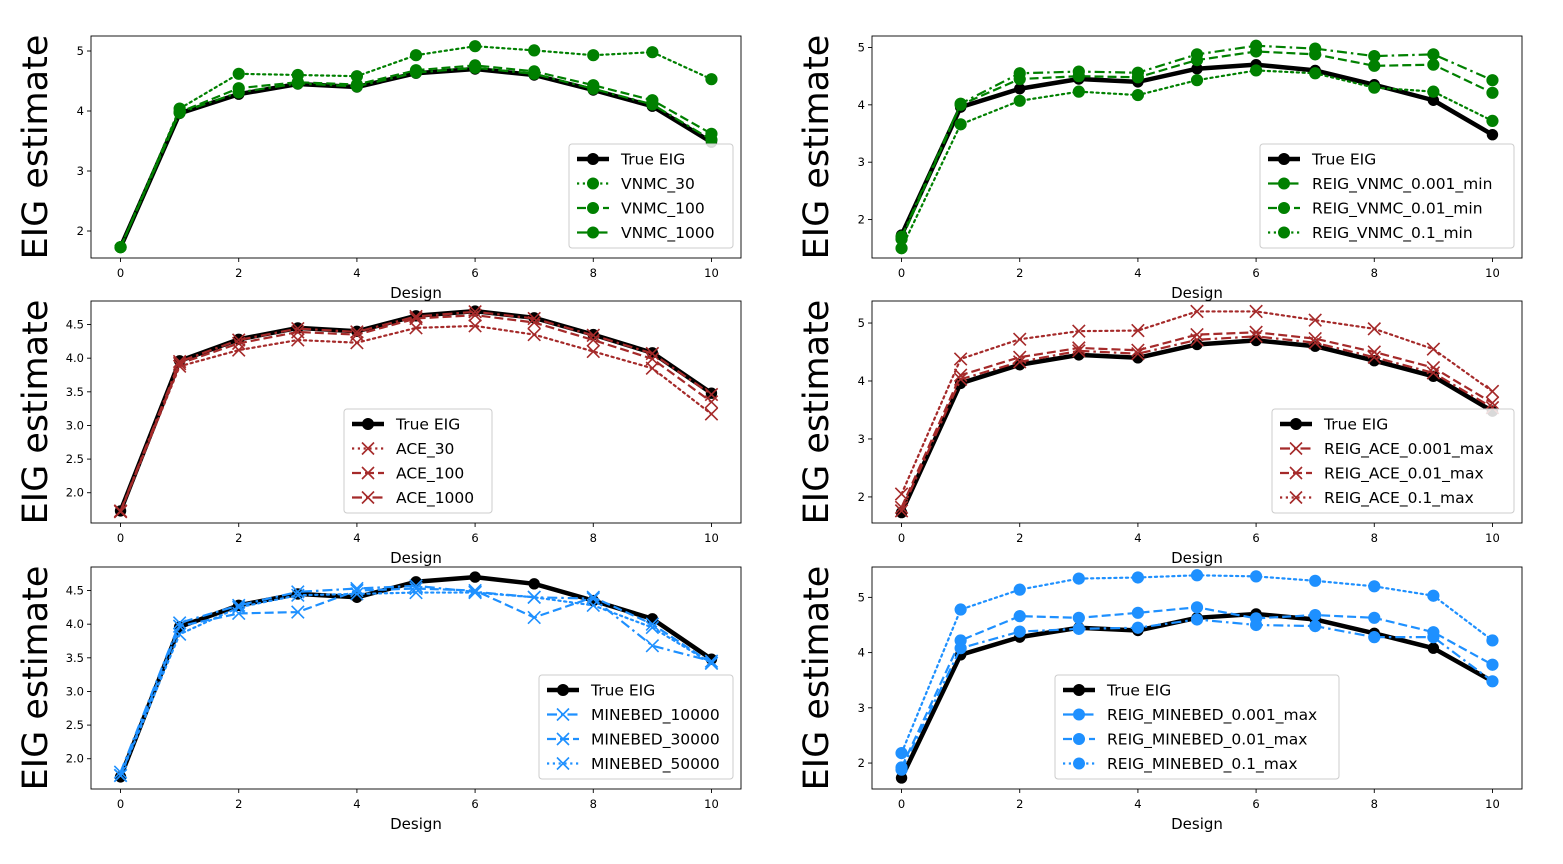  Describe the element at coordinates (75, 691) in the screenshot. I see `y-tick-label: 3.0` at that location.